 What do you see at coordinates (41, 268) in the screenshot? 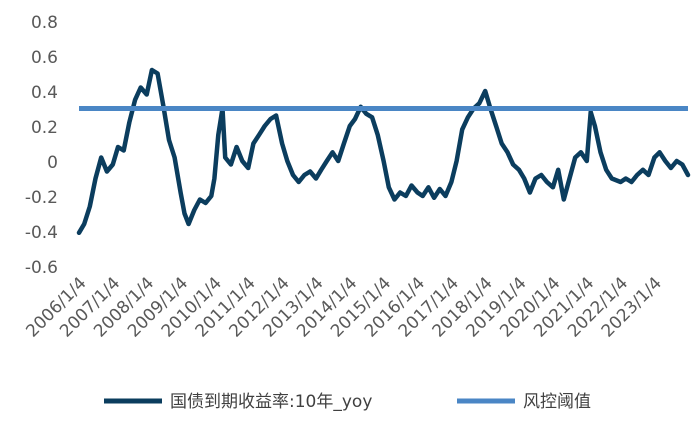
I see `y-tick-label: -0.6` at bounding box center [41, 268].